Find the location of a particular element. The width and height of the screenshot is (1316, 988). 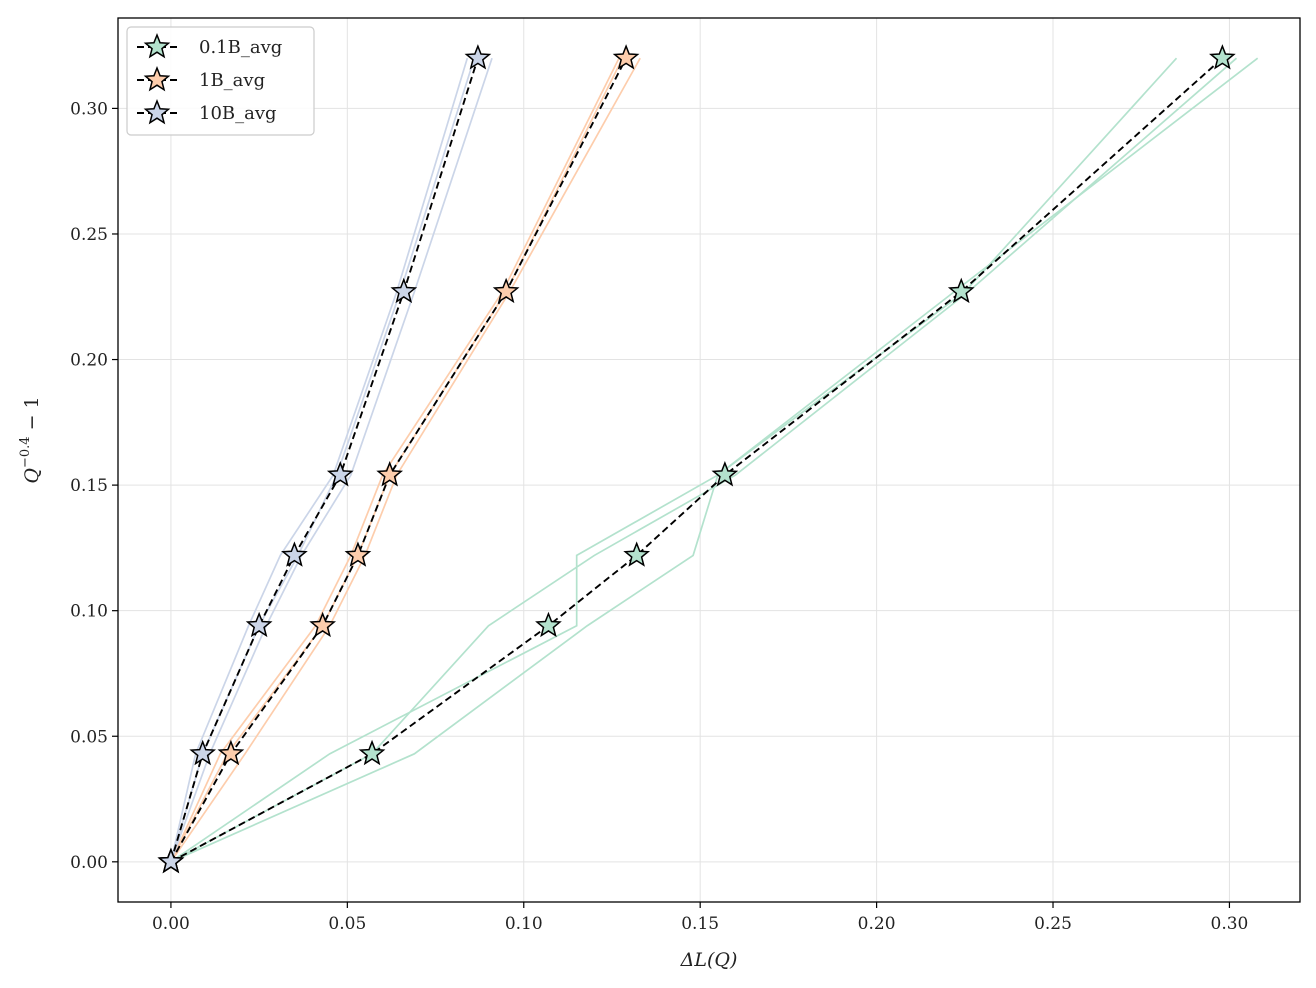

x-tick-label: 0.00 is located at coordinates (171, 924).